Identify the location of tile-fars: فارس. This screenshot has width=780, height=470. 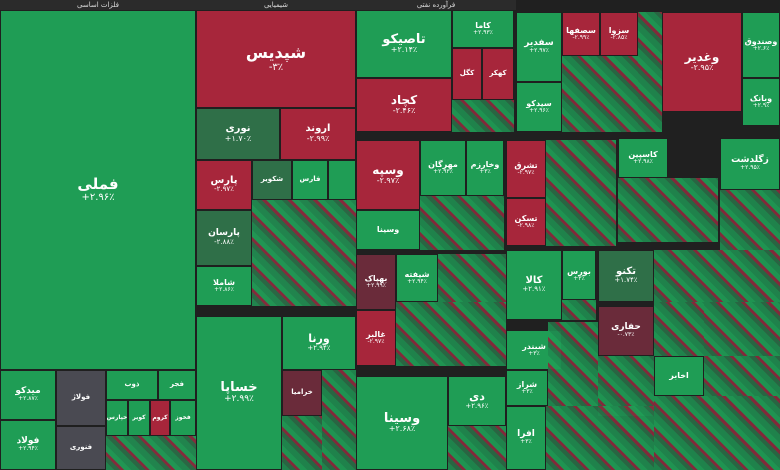
(310, 180).